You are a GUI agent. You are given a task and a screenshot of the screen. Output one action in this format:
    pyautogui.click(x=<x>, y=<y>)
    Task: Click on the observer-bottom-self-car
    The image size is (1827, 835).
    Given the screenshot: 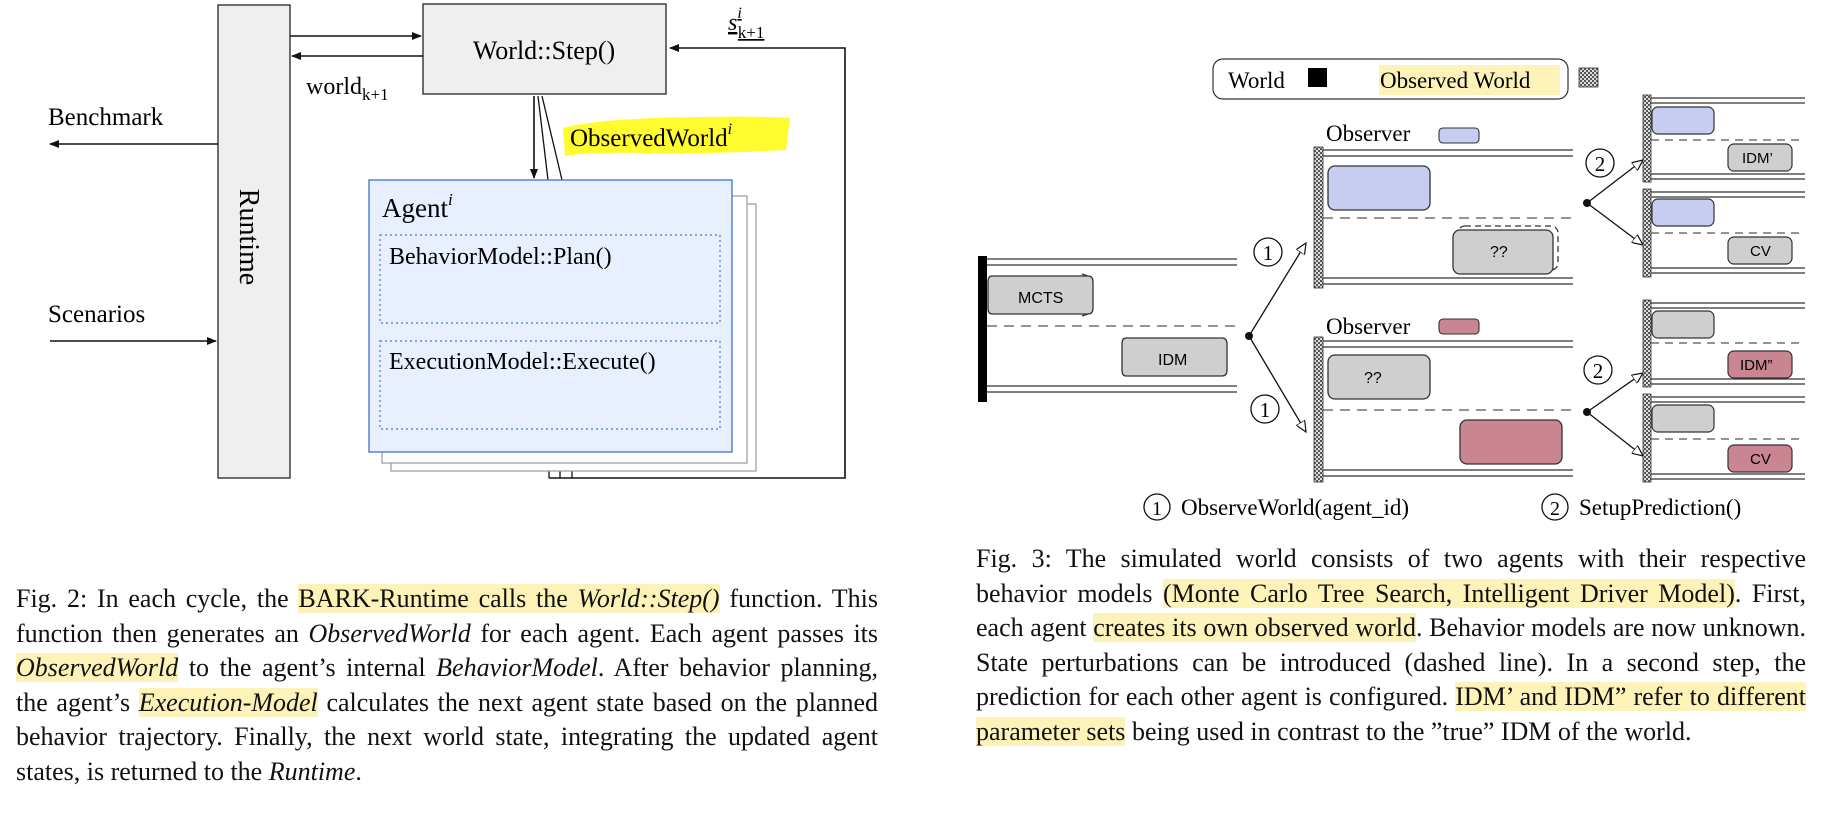 What is the action you would take?
    pyautogui.click(x=1511, y=442)
    